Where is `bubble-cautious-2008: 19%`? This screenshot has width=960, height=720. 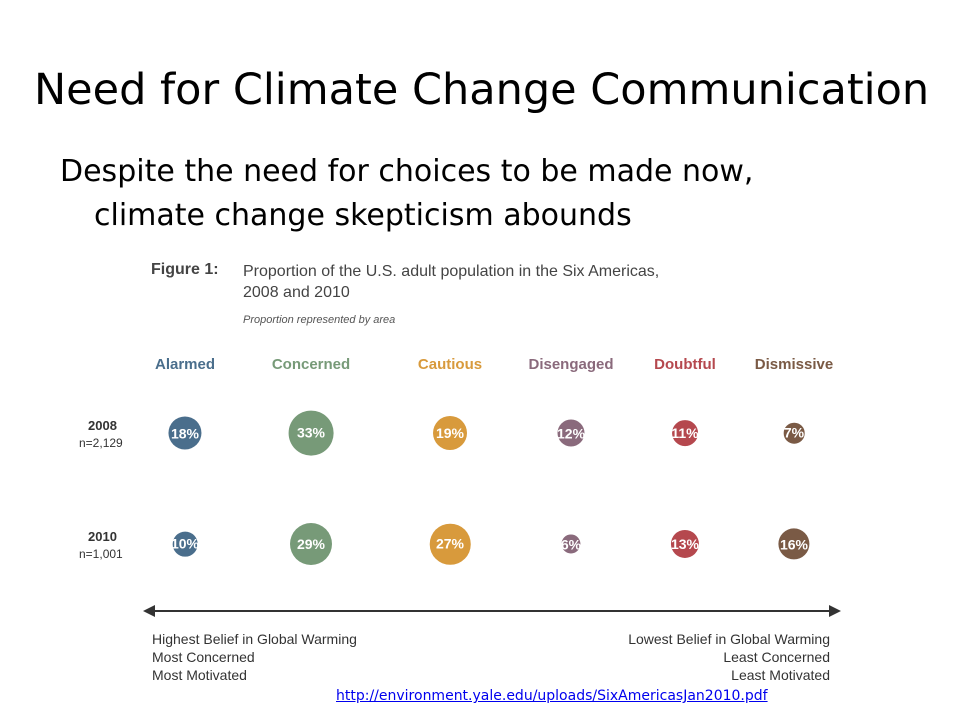 bubble-cautious-2008: 19% is located at coordinates (450, 433).